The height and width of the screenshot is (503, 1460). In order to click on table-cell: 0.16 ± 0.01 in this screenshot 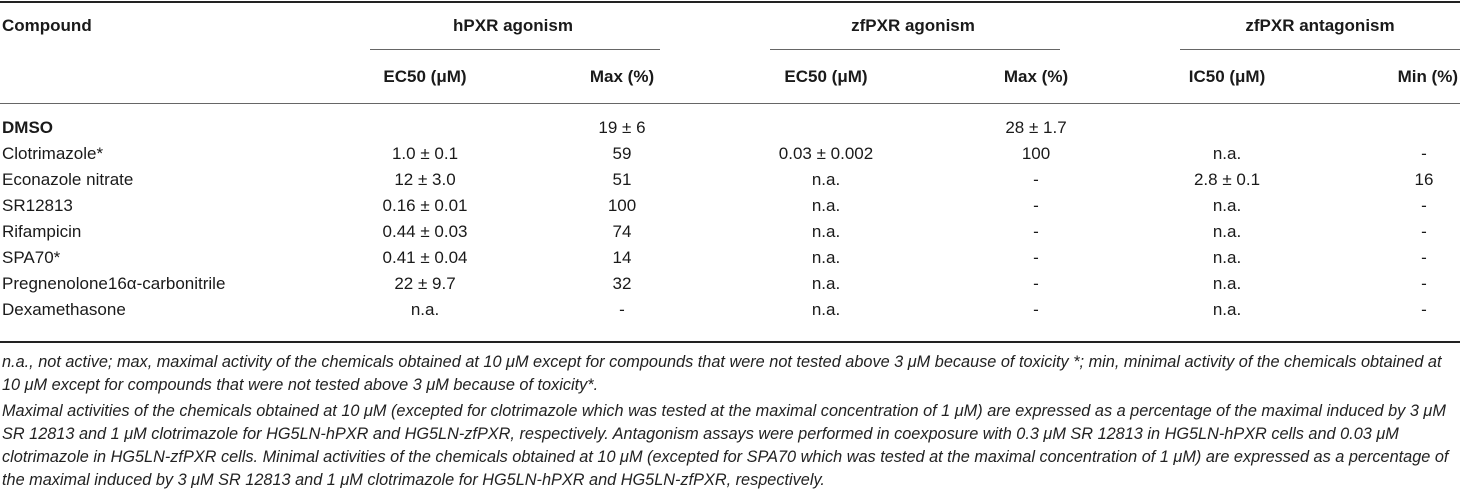, I will do `click(425, 205)`.